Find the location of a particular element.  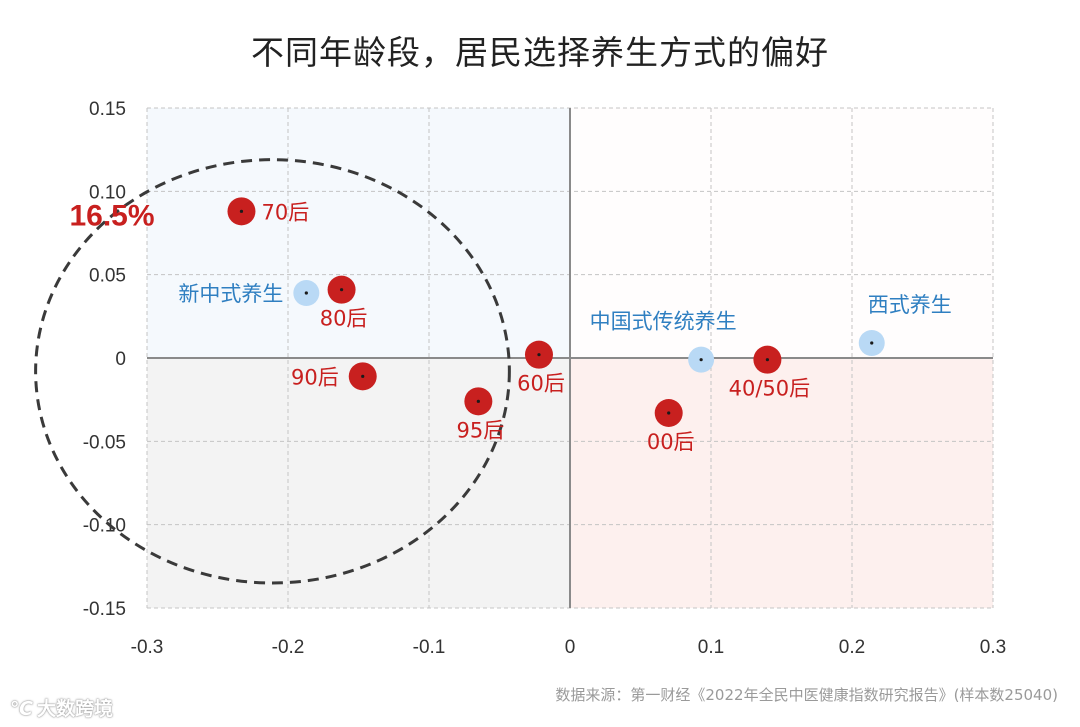

quadrant-bottom-right is located at coordinates (781, 483).